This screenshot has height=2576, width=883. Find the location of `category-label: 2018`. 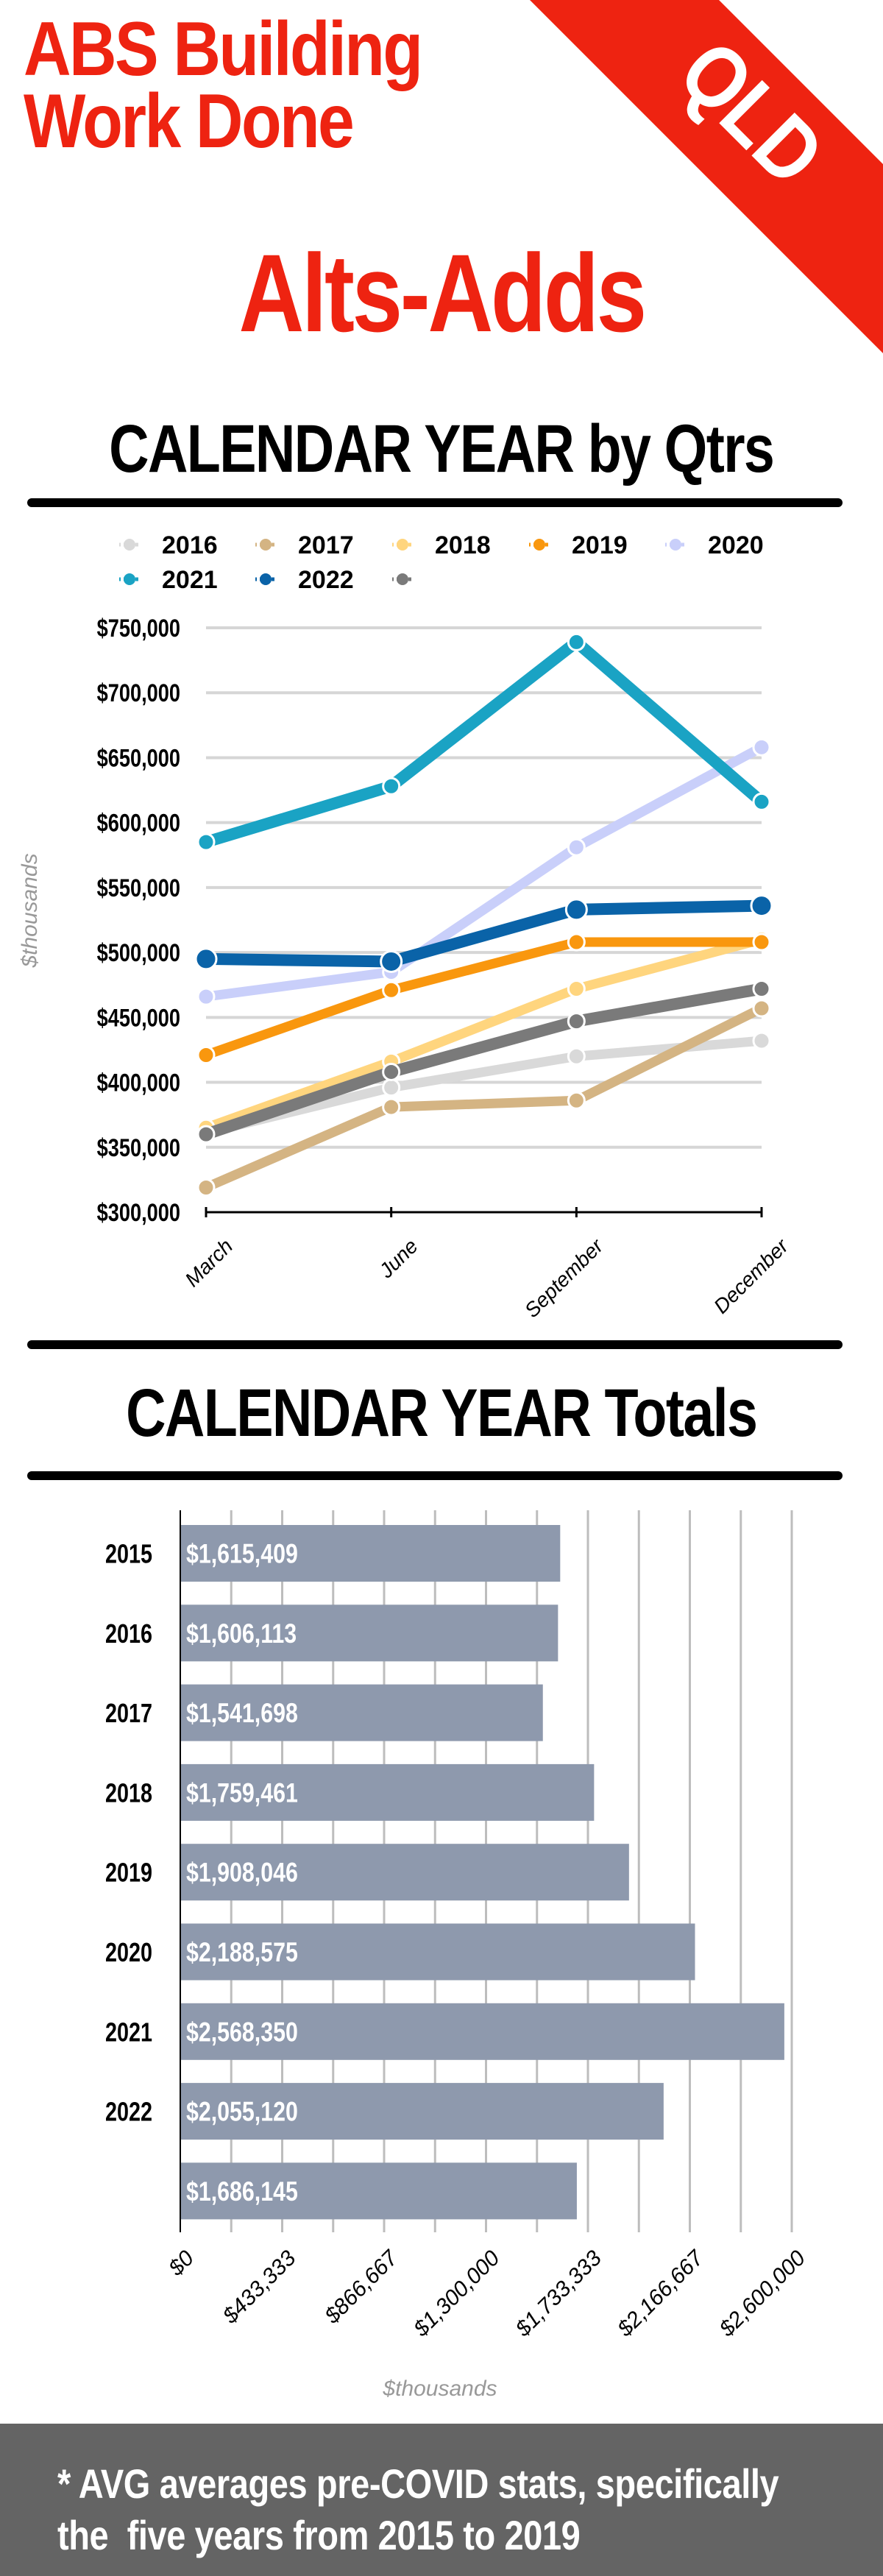

category-label: 2018 is located at coordinates (128, 1792).